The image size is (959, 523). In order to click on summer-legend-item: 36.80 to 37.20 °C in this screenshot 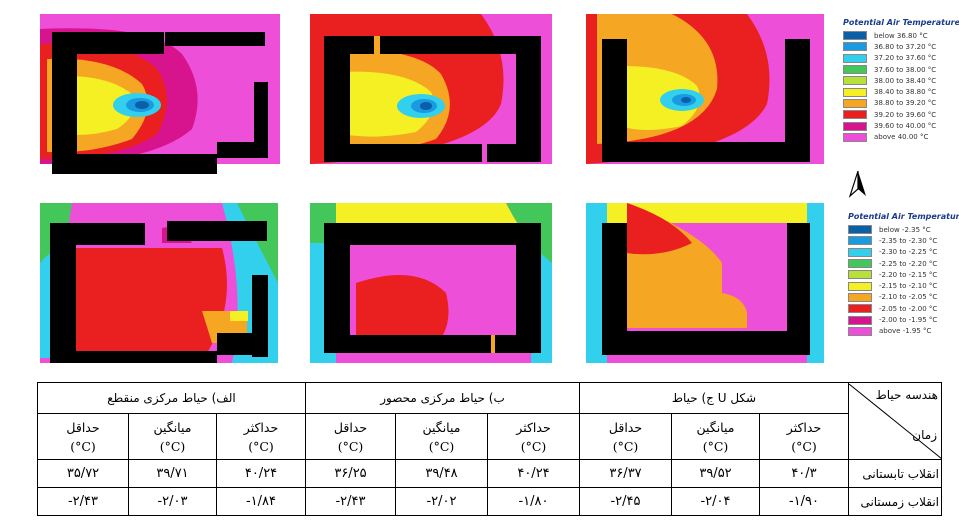, I will do `click(901, 46)`.